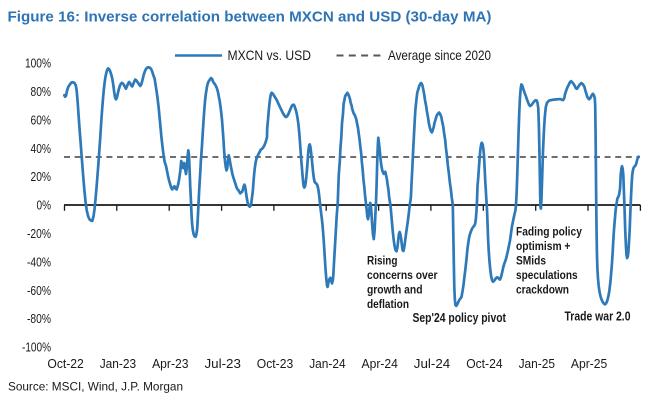 This screenshot has width=660, height=406. I want to click on svg-text: Apr-24, so click(380, 363).